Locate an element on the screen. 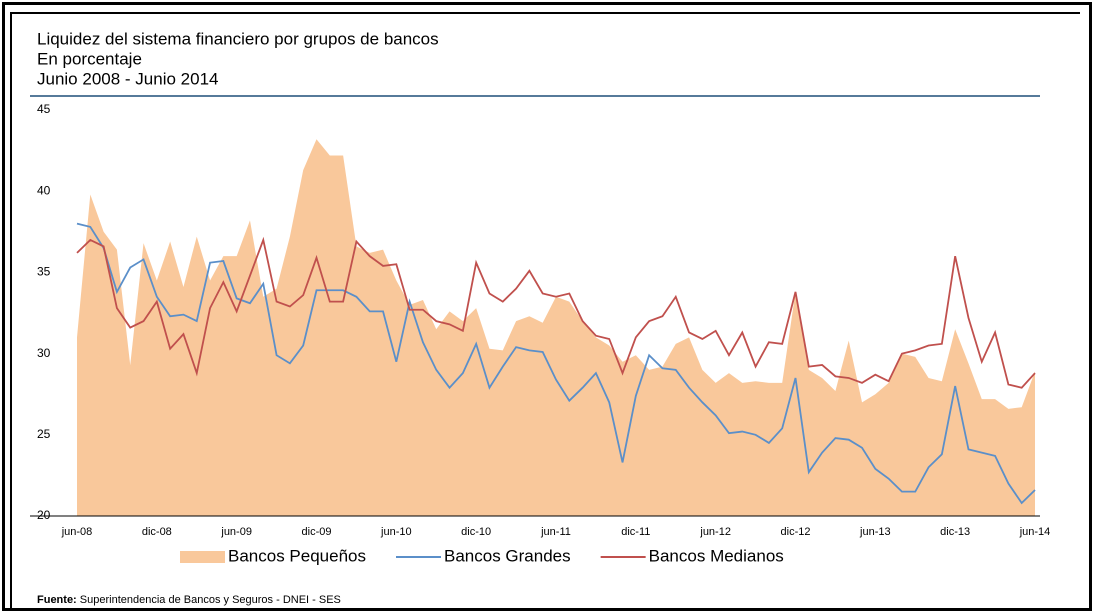 The width and height of the screenshot is (1094, 613). x-tick-label: jun-11 is located at coordinates (555, 532).